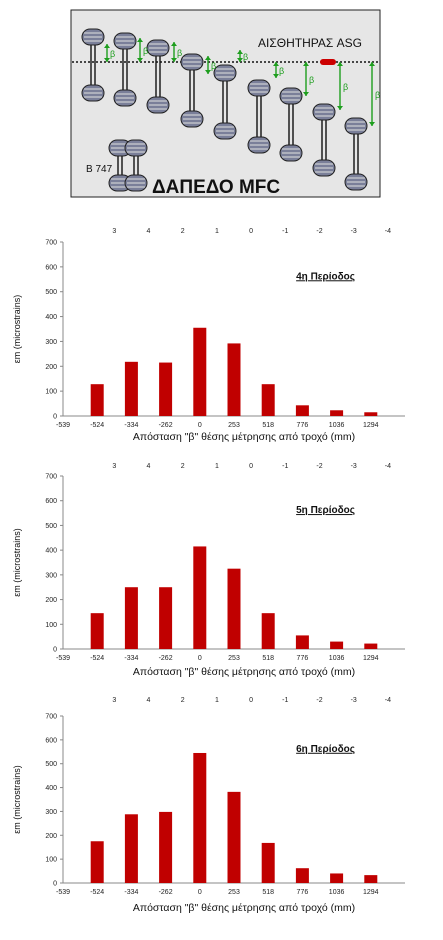 The image size is (443, 940). I want to click on y-tick-label: 300, so click(51, 812).